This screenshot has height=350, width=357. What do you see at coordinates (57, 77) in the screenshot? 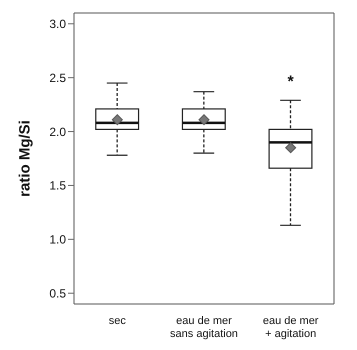
I see `y-tick-label: 2.5` at bounding box center [57, 77].